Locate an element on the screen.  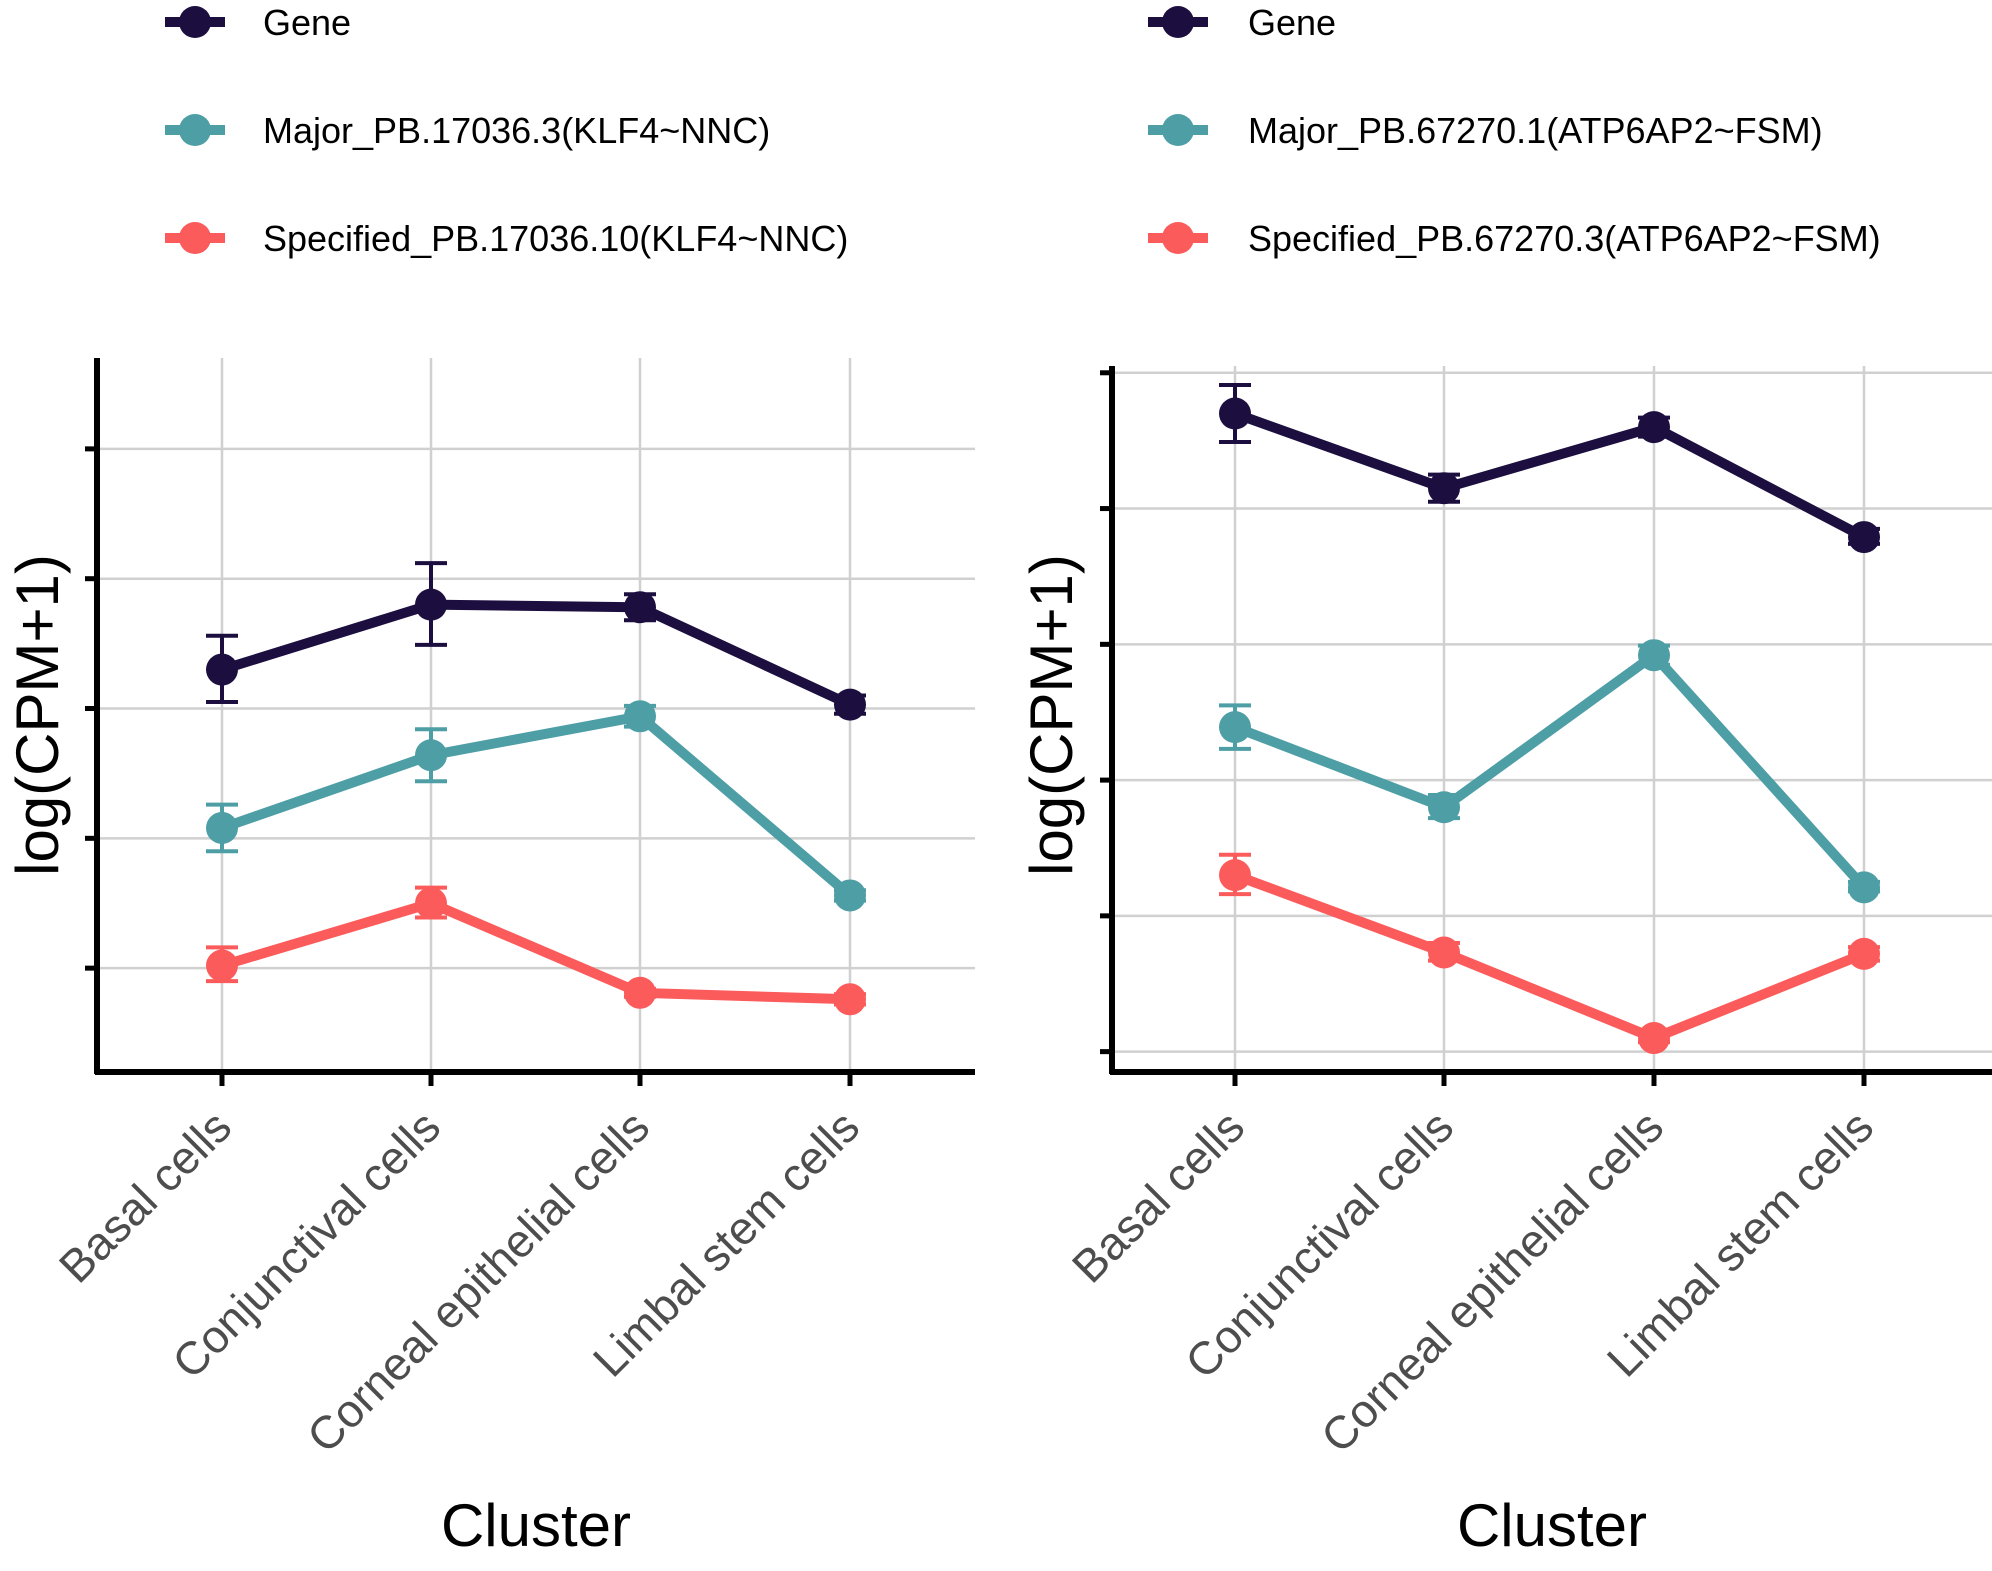
legend-label-2: Major_PB.17036.3(KLF4~NNC) is located at coordinates (516, 130).